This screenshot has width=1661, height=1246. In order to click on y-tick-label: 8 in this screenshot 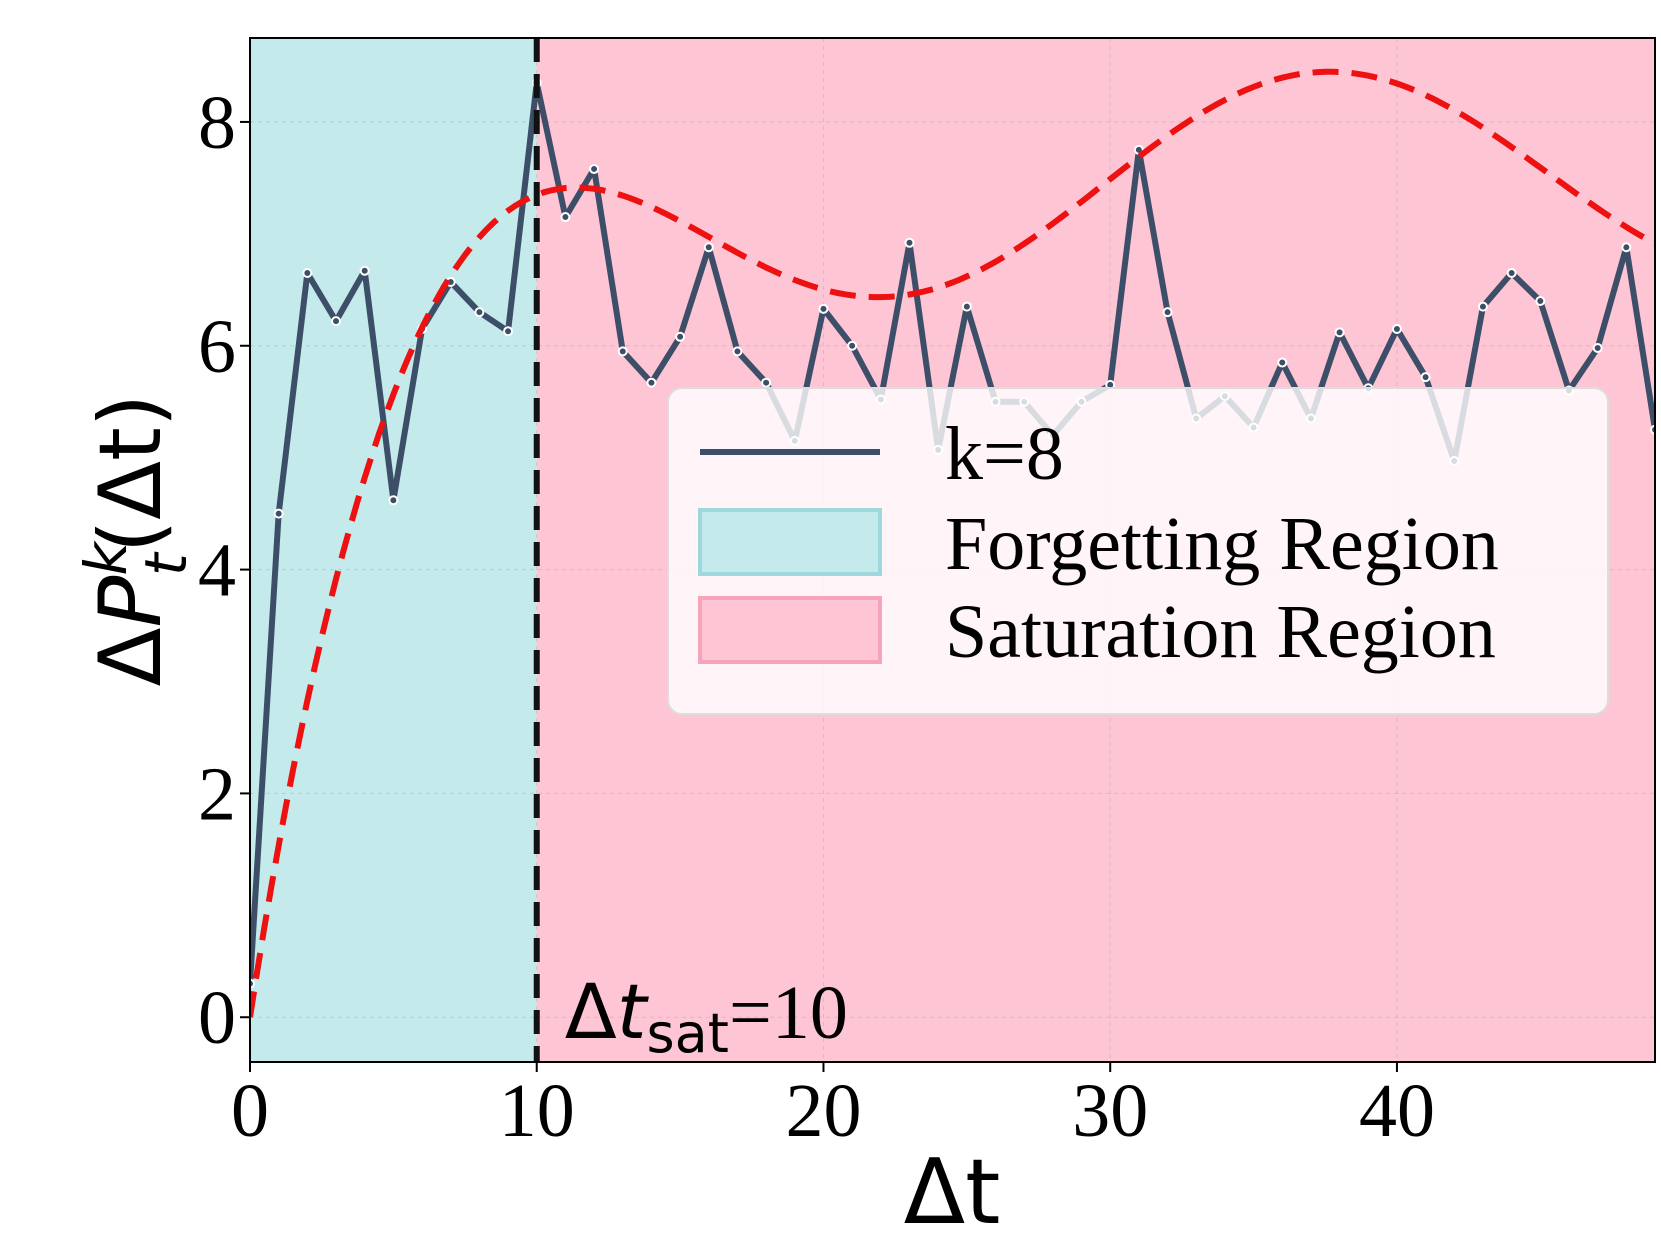, I will do `click(217, 123)`.